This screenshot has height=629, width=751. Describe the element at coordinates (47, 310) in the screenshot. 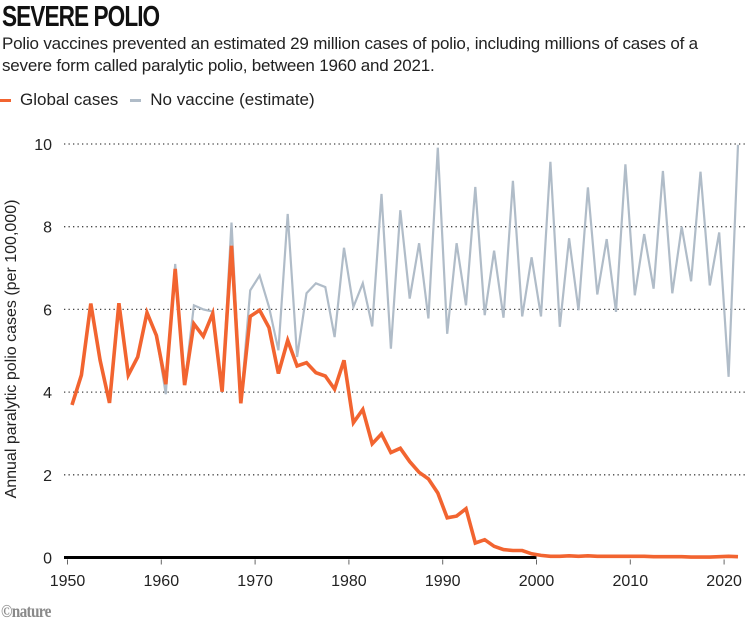

I see `y-tick-label-6: 6` at that location.